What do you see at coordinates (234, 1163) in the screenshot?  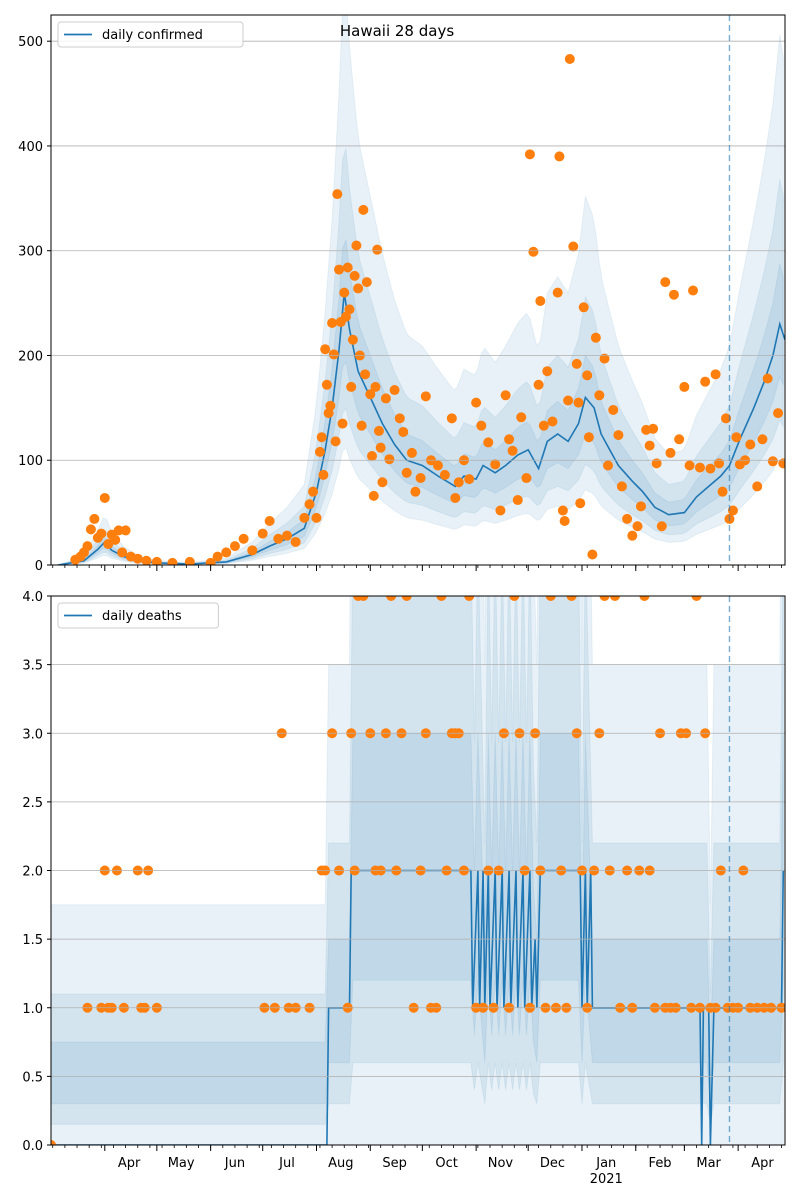 I see `x-tick-label: Jun` at bounding box center [234, 1163].